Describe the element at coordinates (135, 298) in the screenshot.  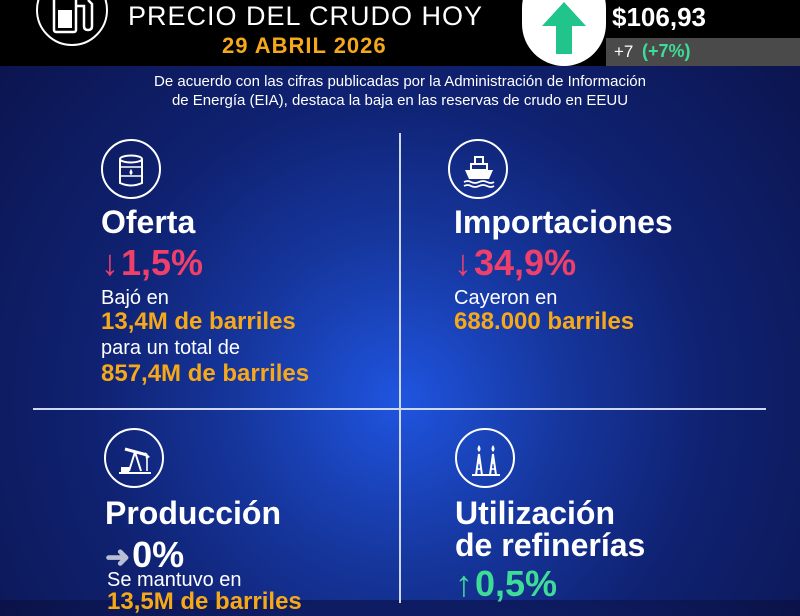
I see `oferta-text-1: Bajó en` at that location.